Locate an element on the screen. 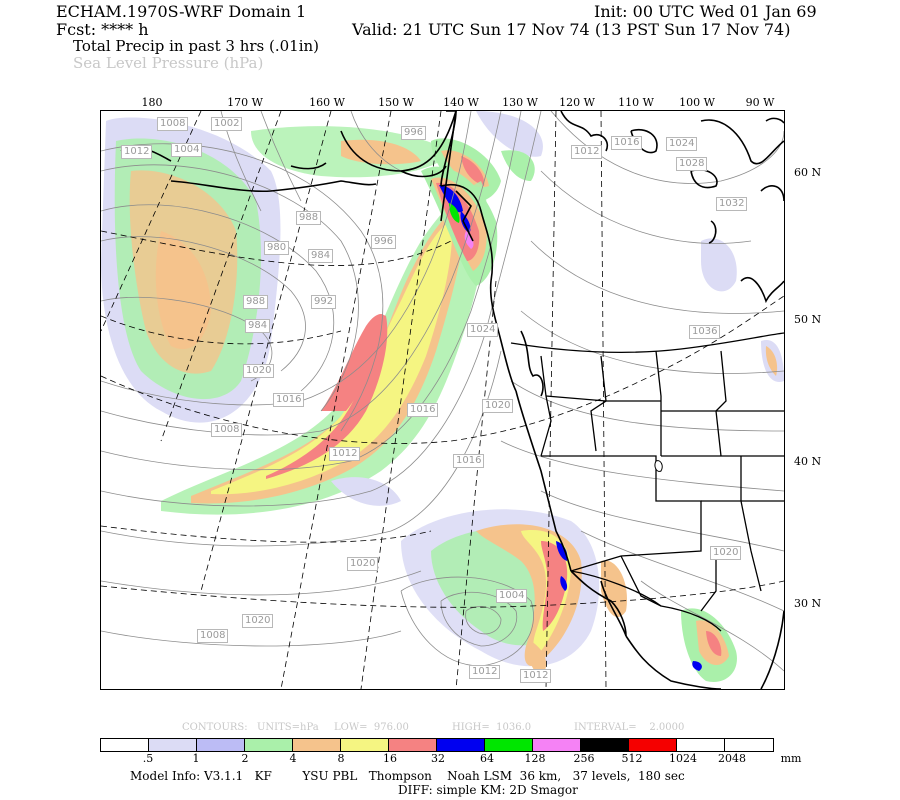 The height and width of the screenshot is (800, 900). field-precip-title: Total Precip in past 3 hrs (.01in) is located at coordinates (196, 46).